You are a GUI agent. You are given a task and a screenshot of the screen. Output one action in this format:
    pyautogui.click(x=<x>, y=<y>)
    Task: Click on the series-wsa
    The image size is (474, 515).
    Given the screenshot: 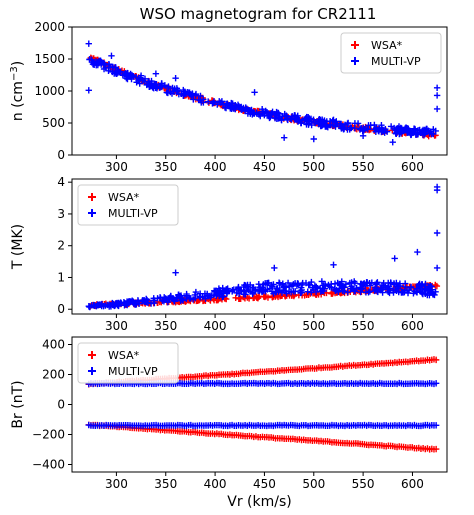 What is the action you would take?
    pyautogui.click(x=262, y=404)
    